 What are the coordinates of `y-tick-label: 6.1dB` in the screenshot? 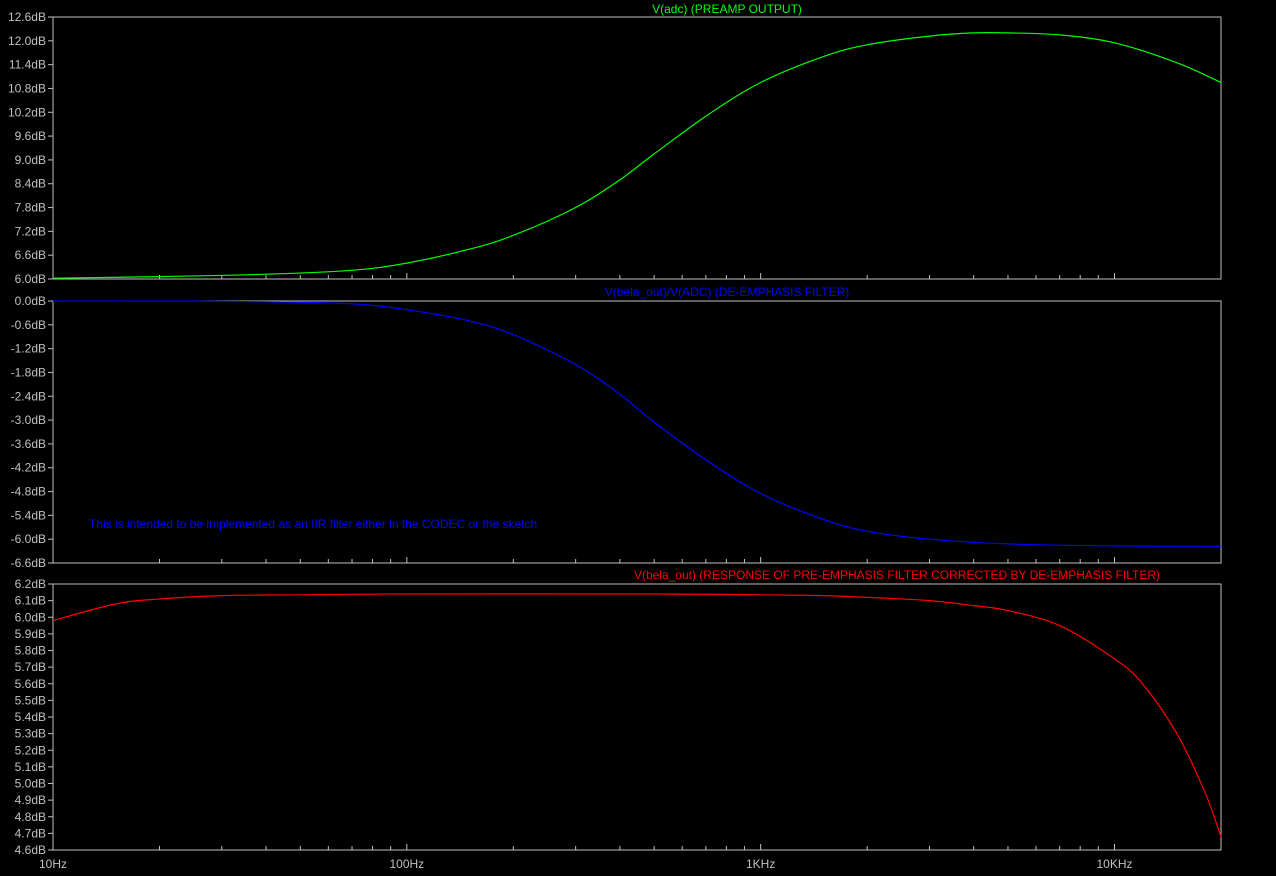 It's located at (30, 601).